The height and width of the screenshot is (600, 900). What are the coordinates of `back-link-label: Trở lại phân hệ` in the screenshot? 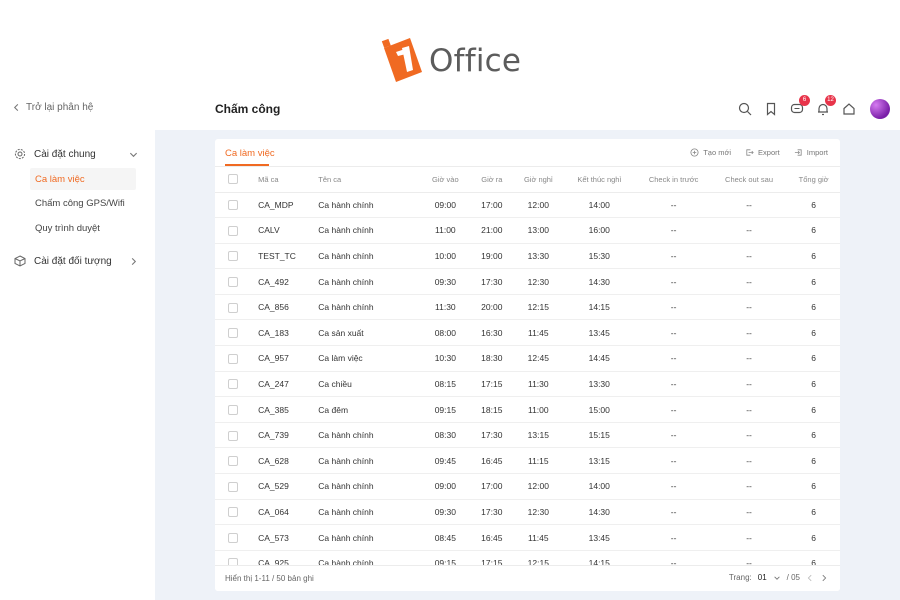 It's located at (60, 107).